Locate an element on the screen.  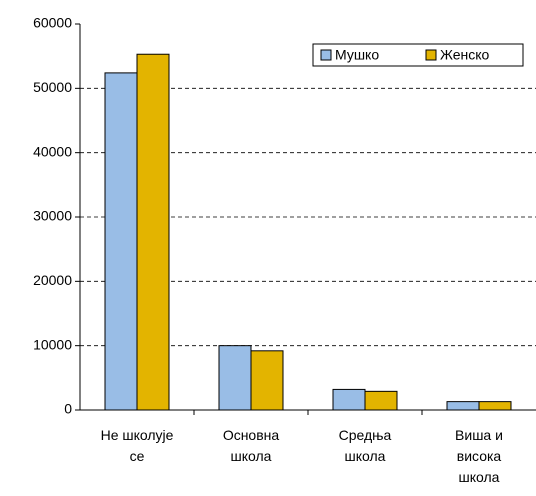
y-tick-label: 40000 is located at coordinates (52, 151).